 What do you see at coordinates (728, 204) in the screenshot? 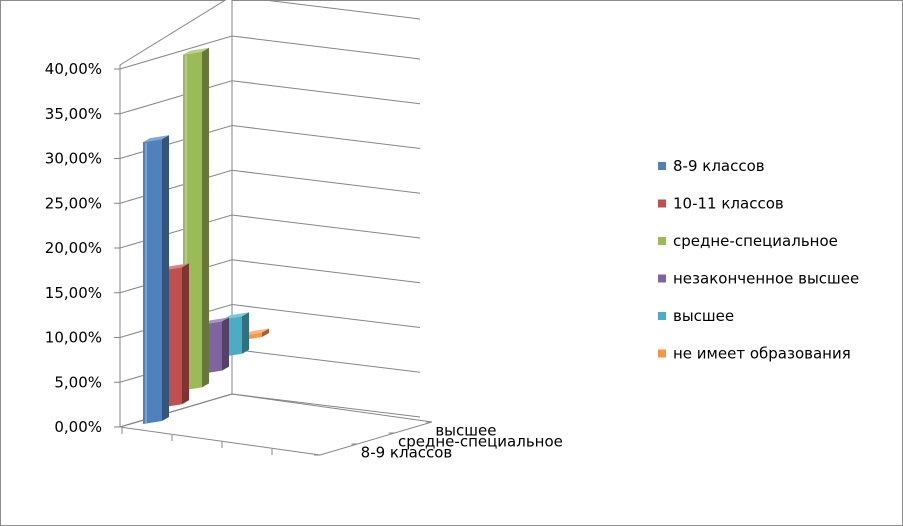
I see `legend-label: 10-11 классов` at bounding box center [728, 204].